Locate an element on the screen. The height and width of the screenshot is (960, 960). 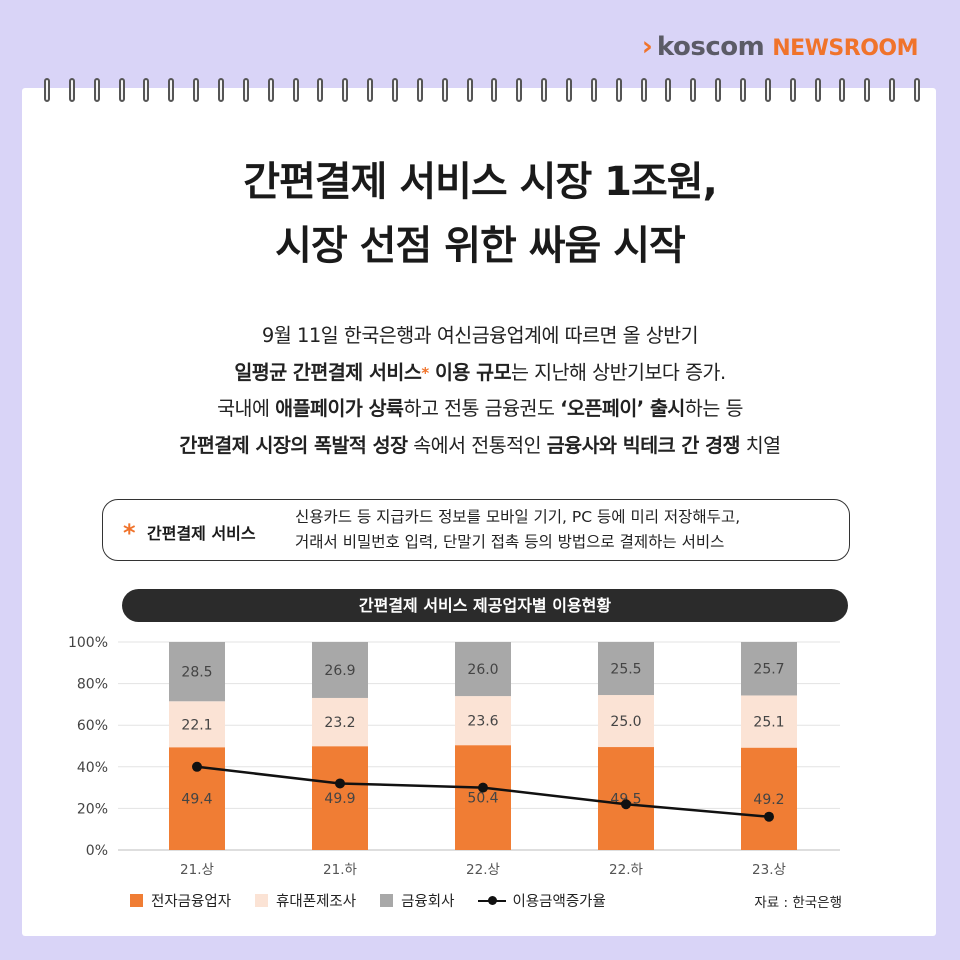
data-label-mobile: 25.1 is located at coordinates (768, 723).